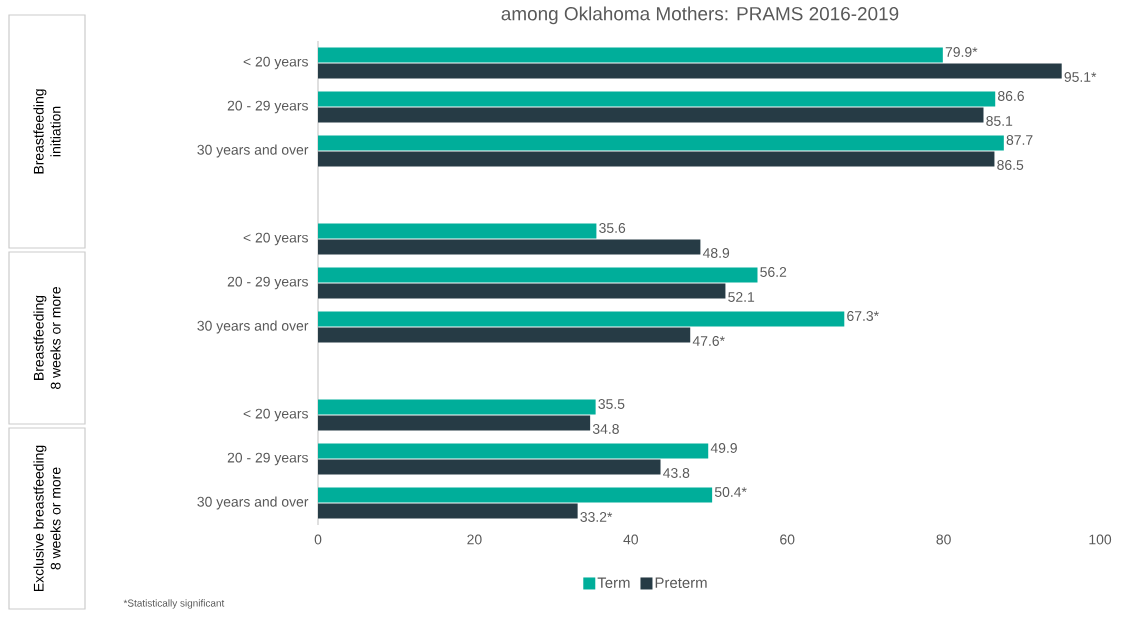  Describe the element at coordinates (1100, 539) in the screenshot. I see `x-tick-label: 100` at that location.